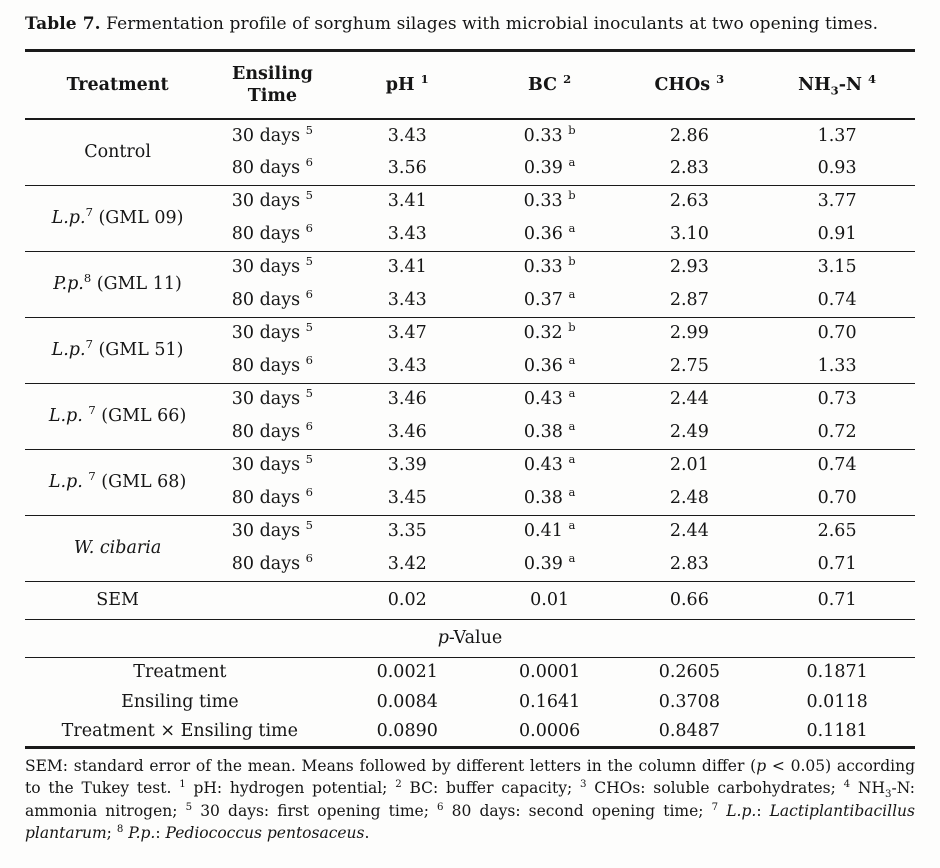  Describe the element at coordinates (550, 300) in the screenshot. I see `bc-value: 0.37 a` at that location.